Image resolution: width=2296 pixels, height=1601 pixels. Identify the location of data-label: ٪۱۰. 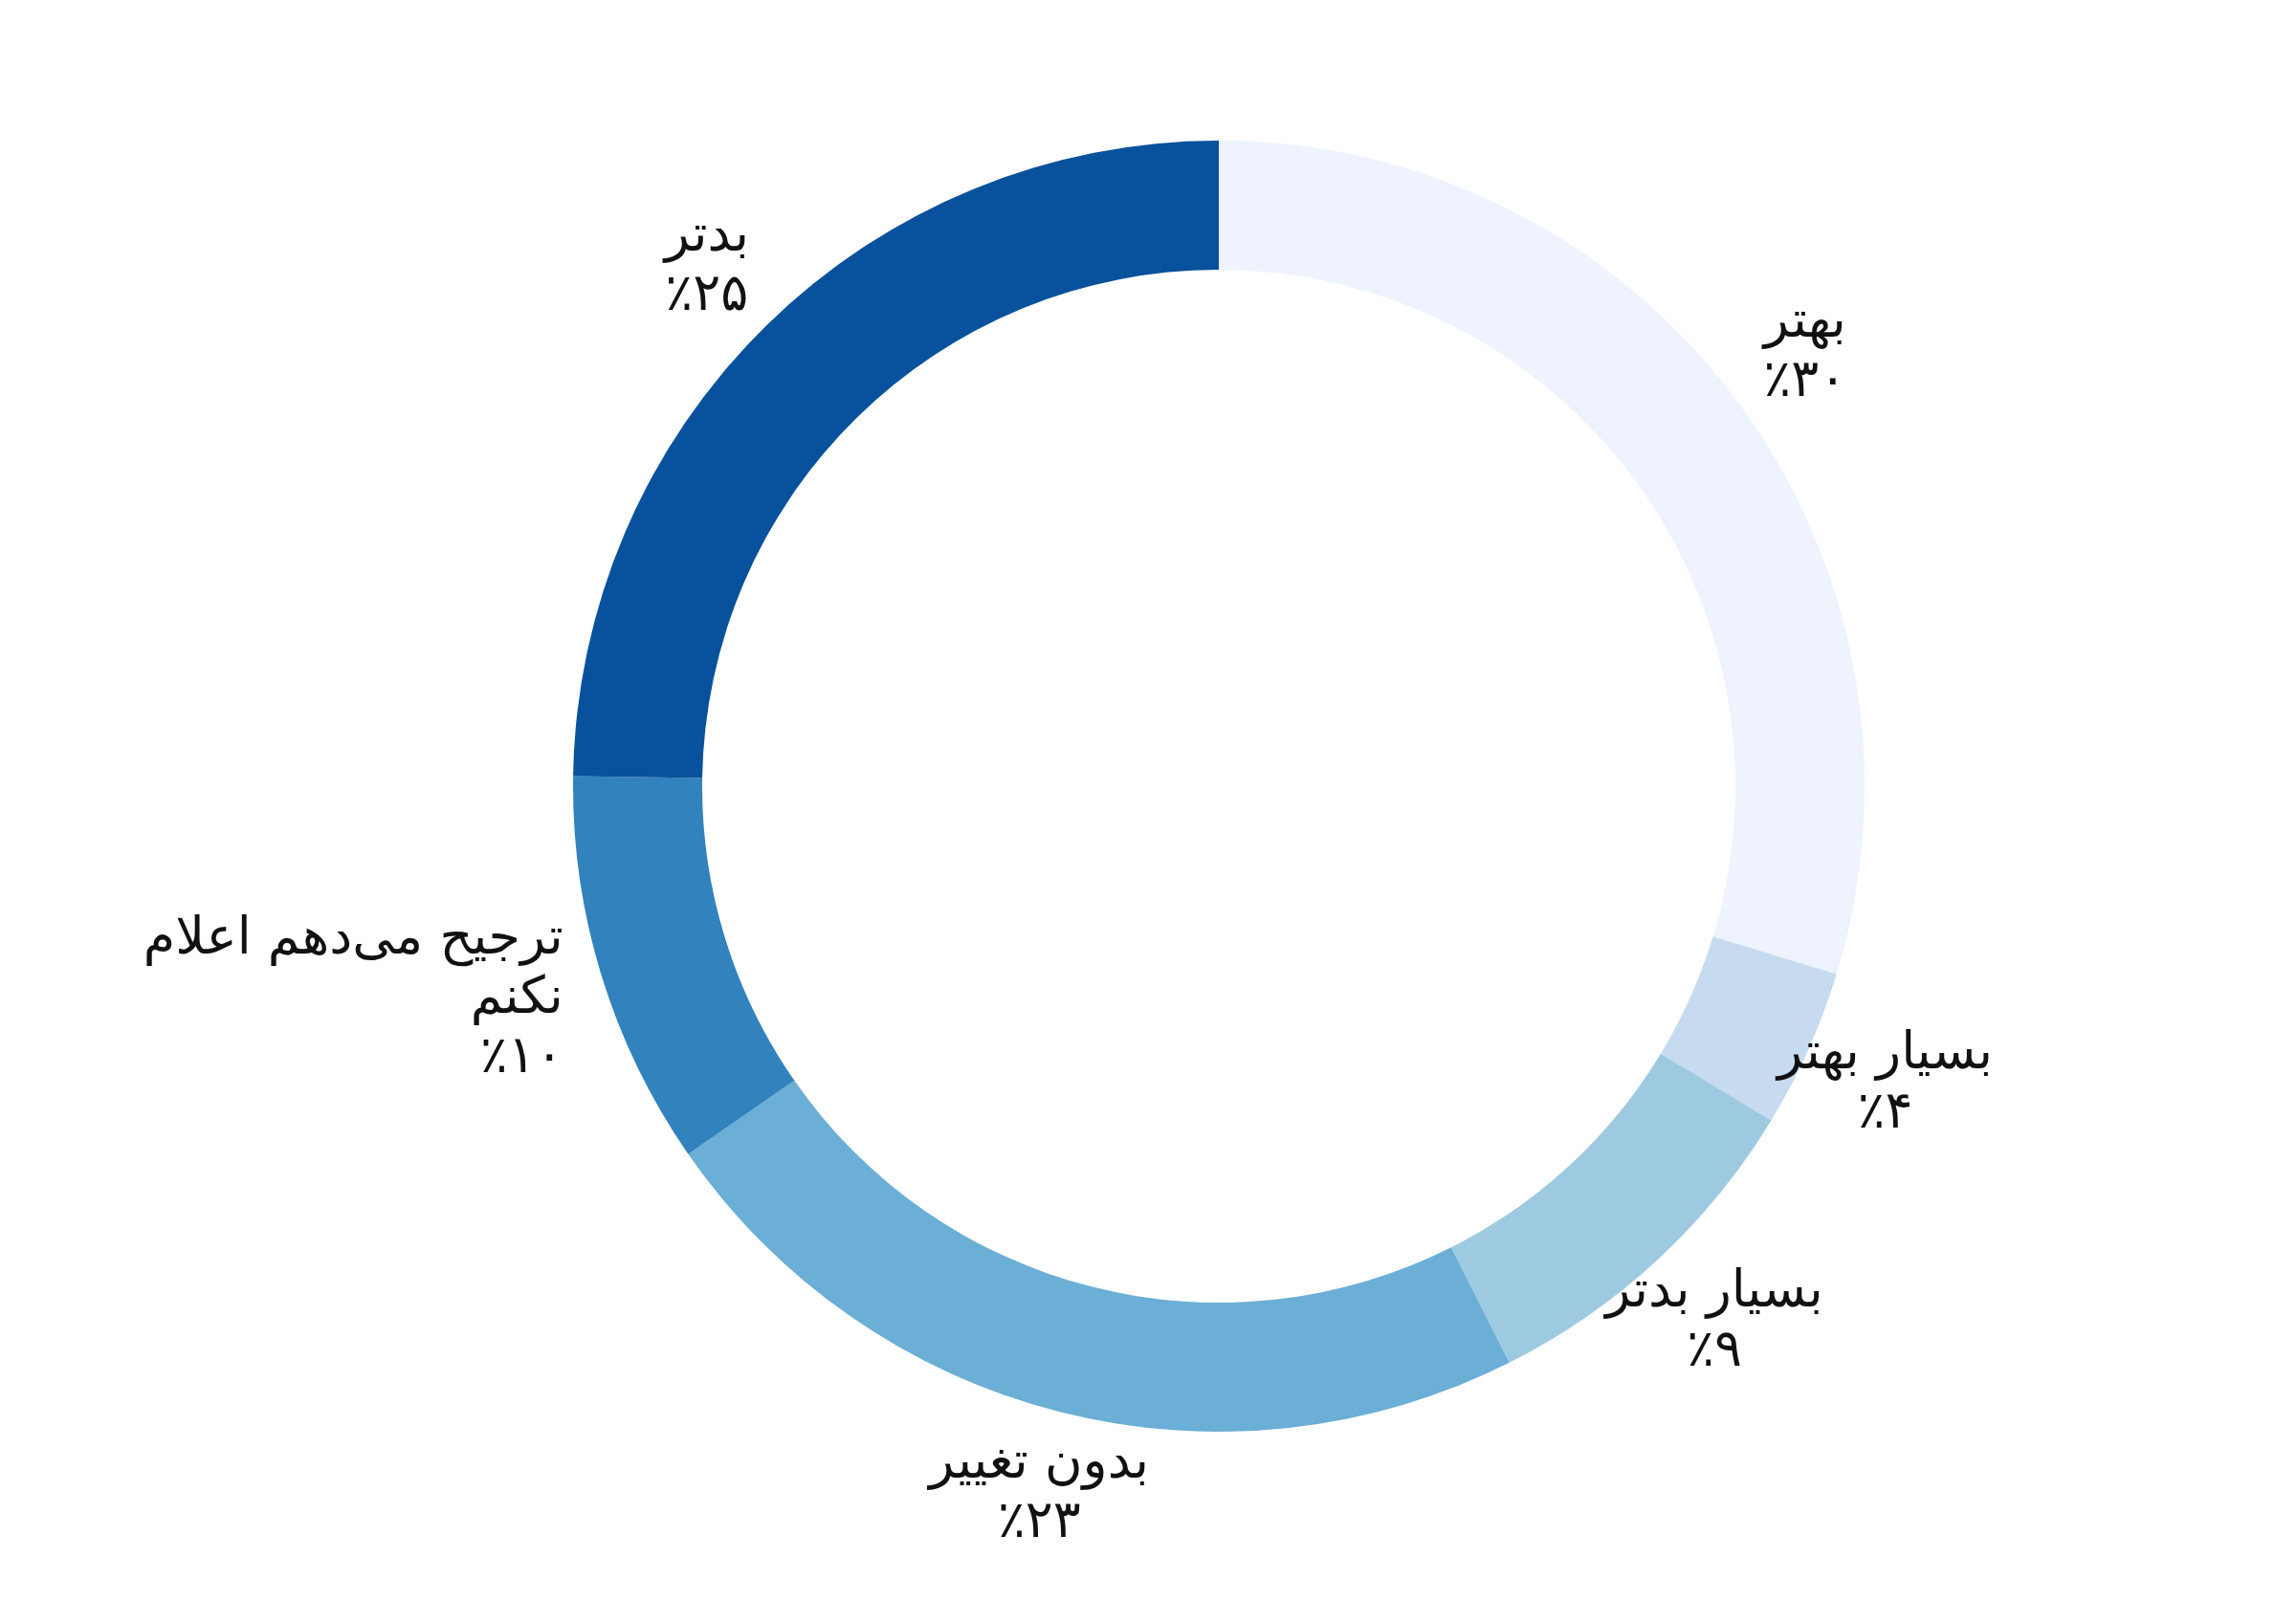
(521, 1054).